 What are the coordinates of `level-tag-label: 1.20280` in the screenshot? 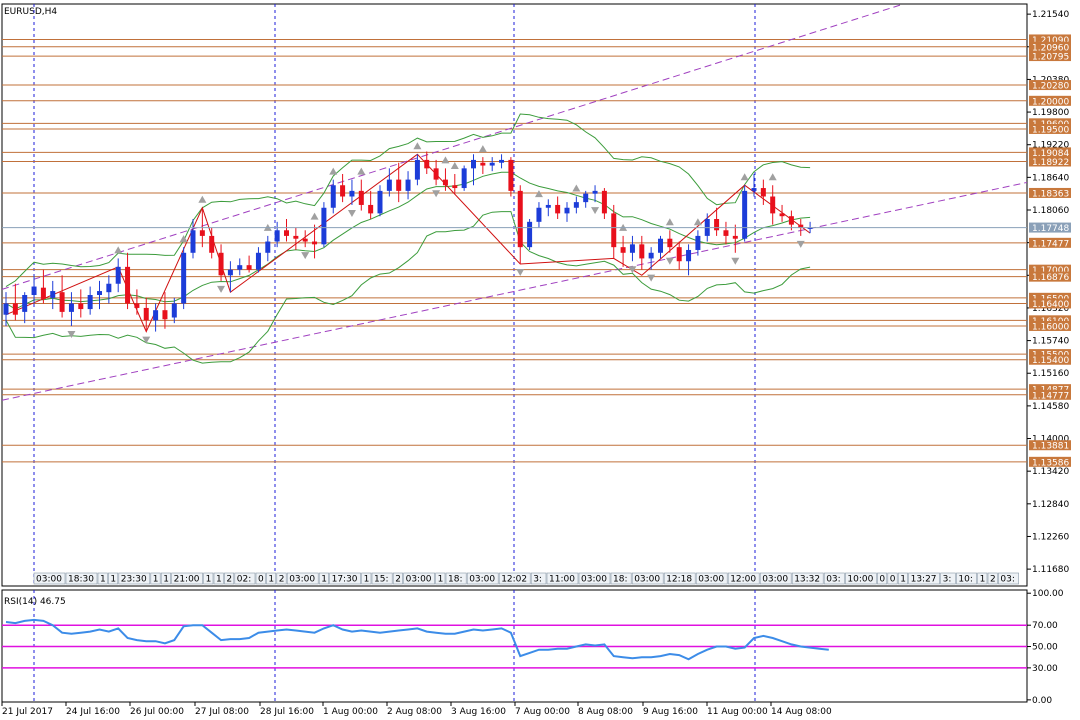 It's located at (1050, 87).